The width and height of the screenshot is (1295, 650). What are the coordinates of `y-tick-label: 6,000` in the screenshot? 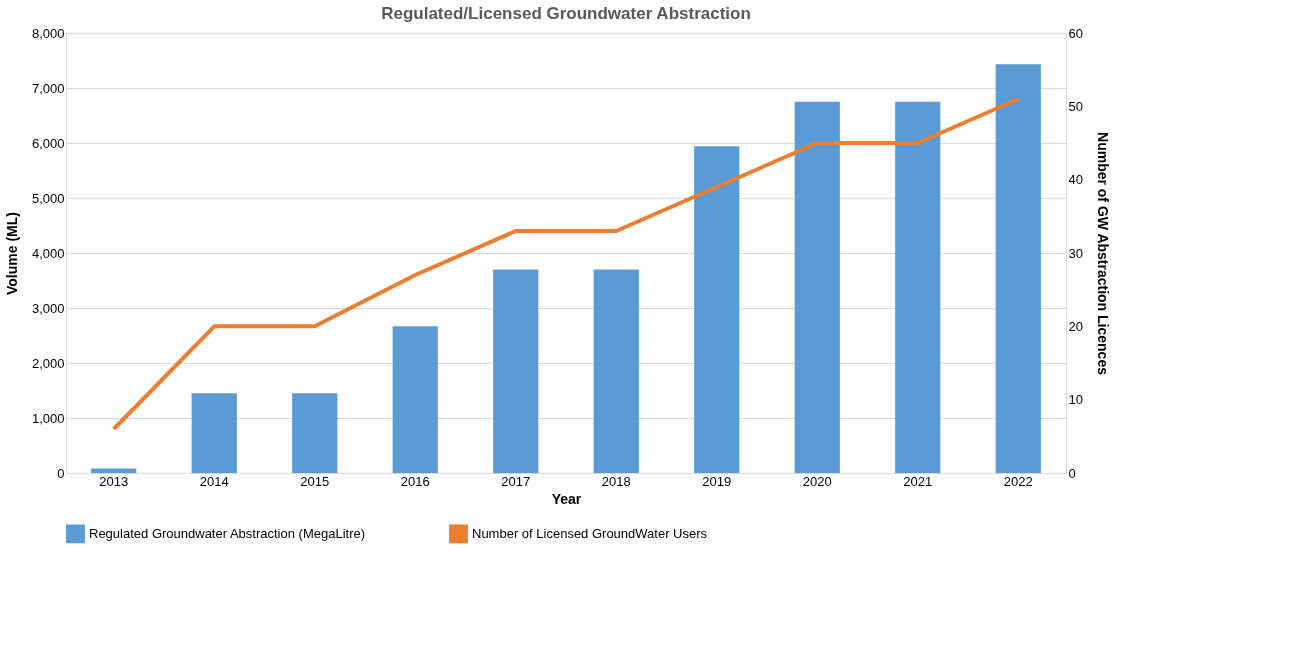 It's located at (48, 143).